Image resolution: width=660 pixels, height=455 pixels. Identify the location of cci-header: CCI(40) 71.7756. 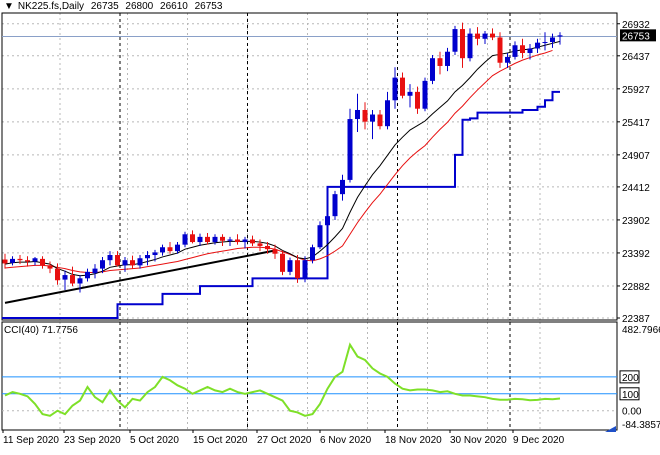
(43, 330).